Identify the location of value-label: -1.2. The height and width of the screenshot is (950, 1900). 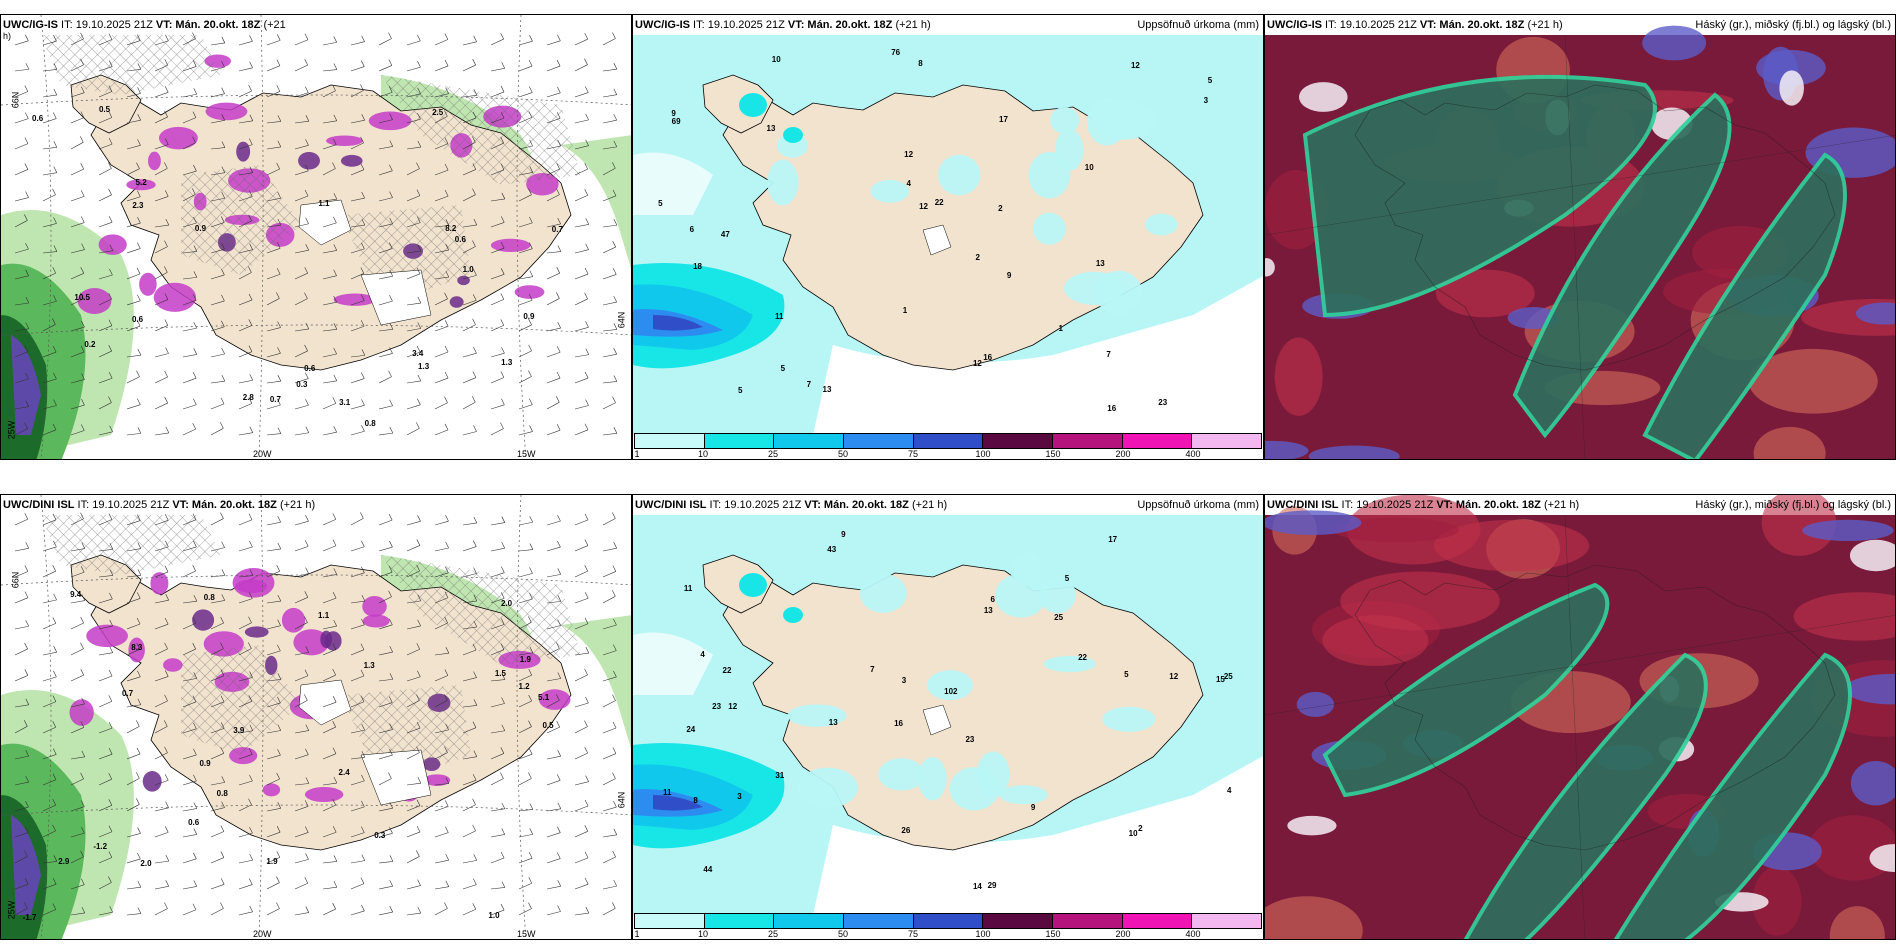
(100, 846).